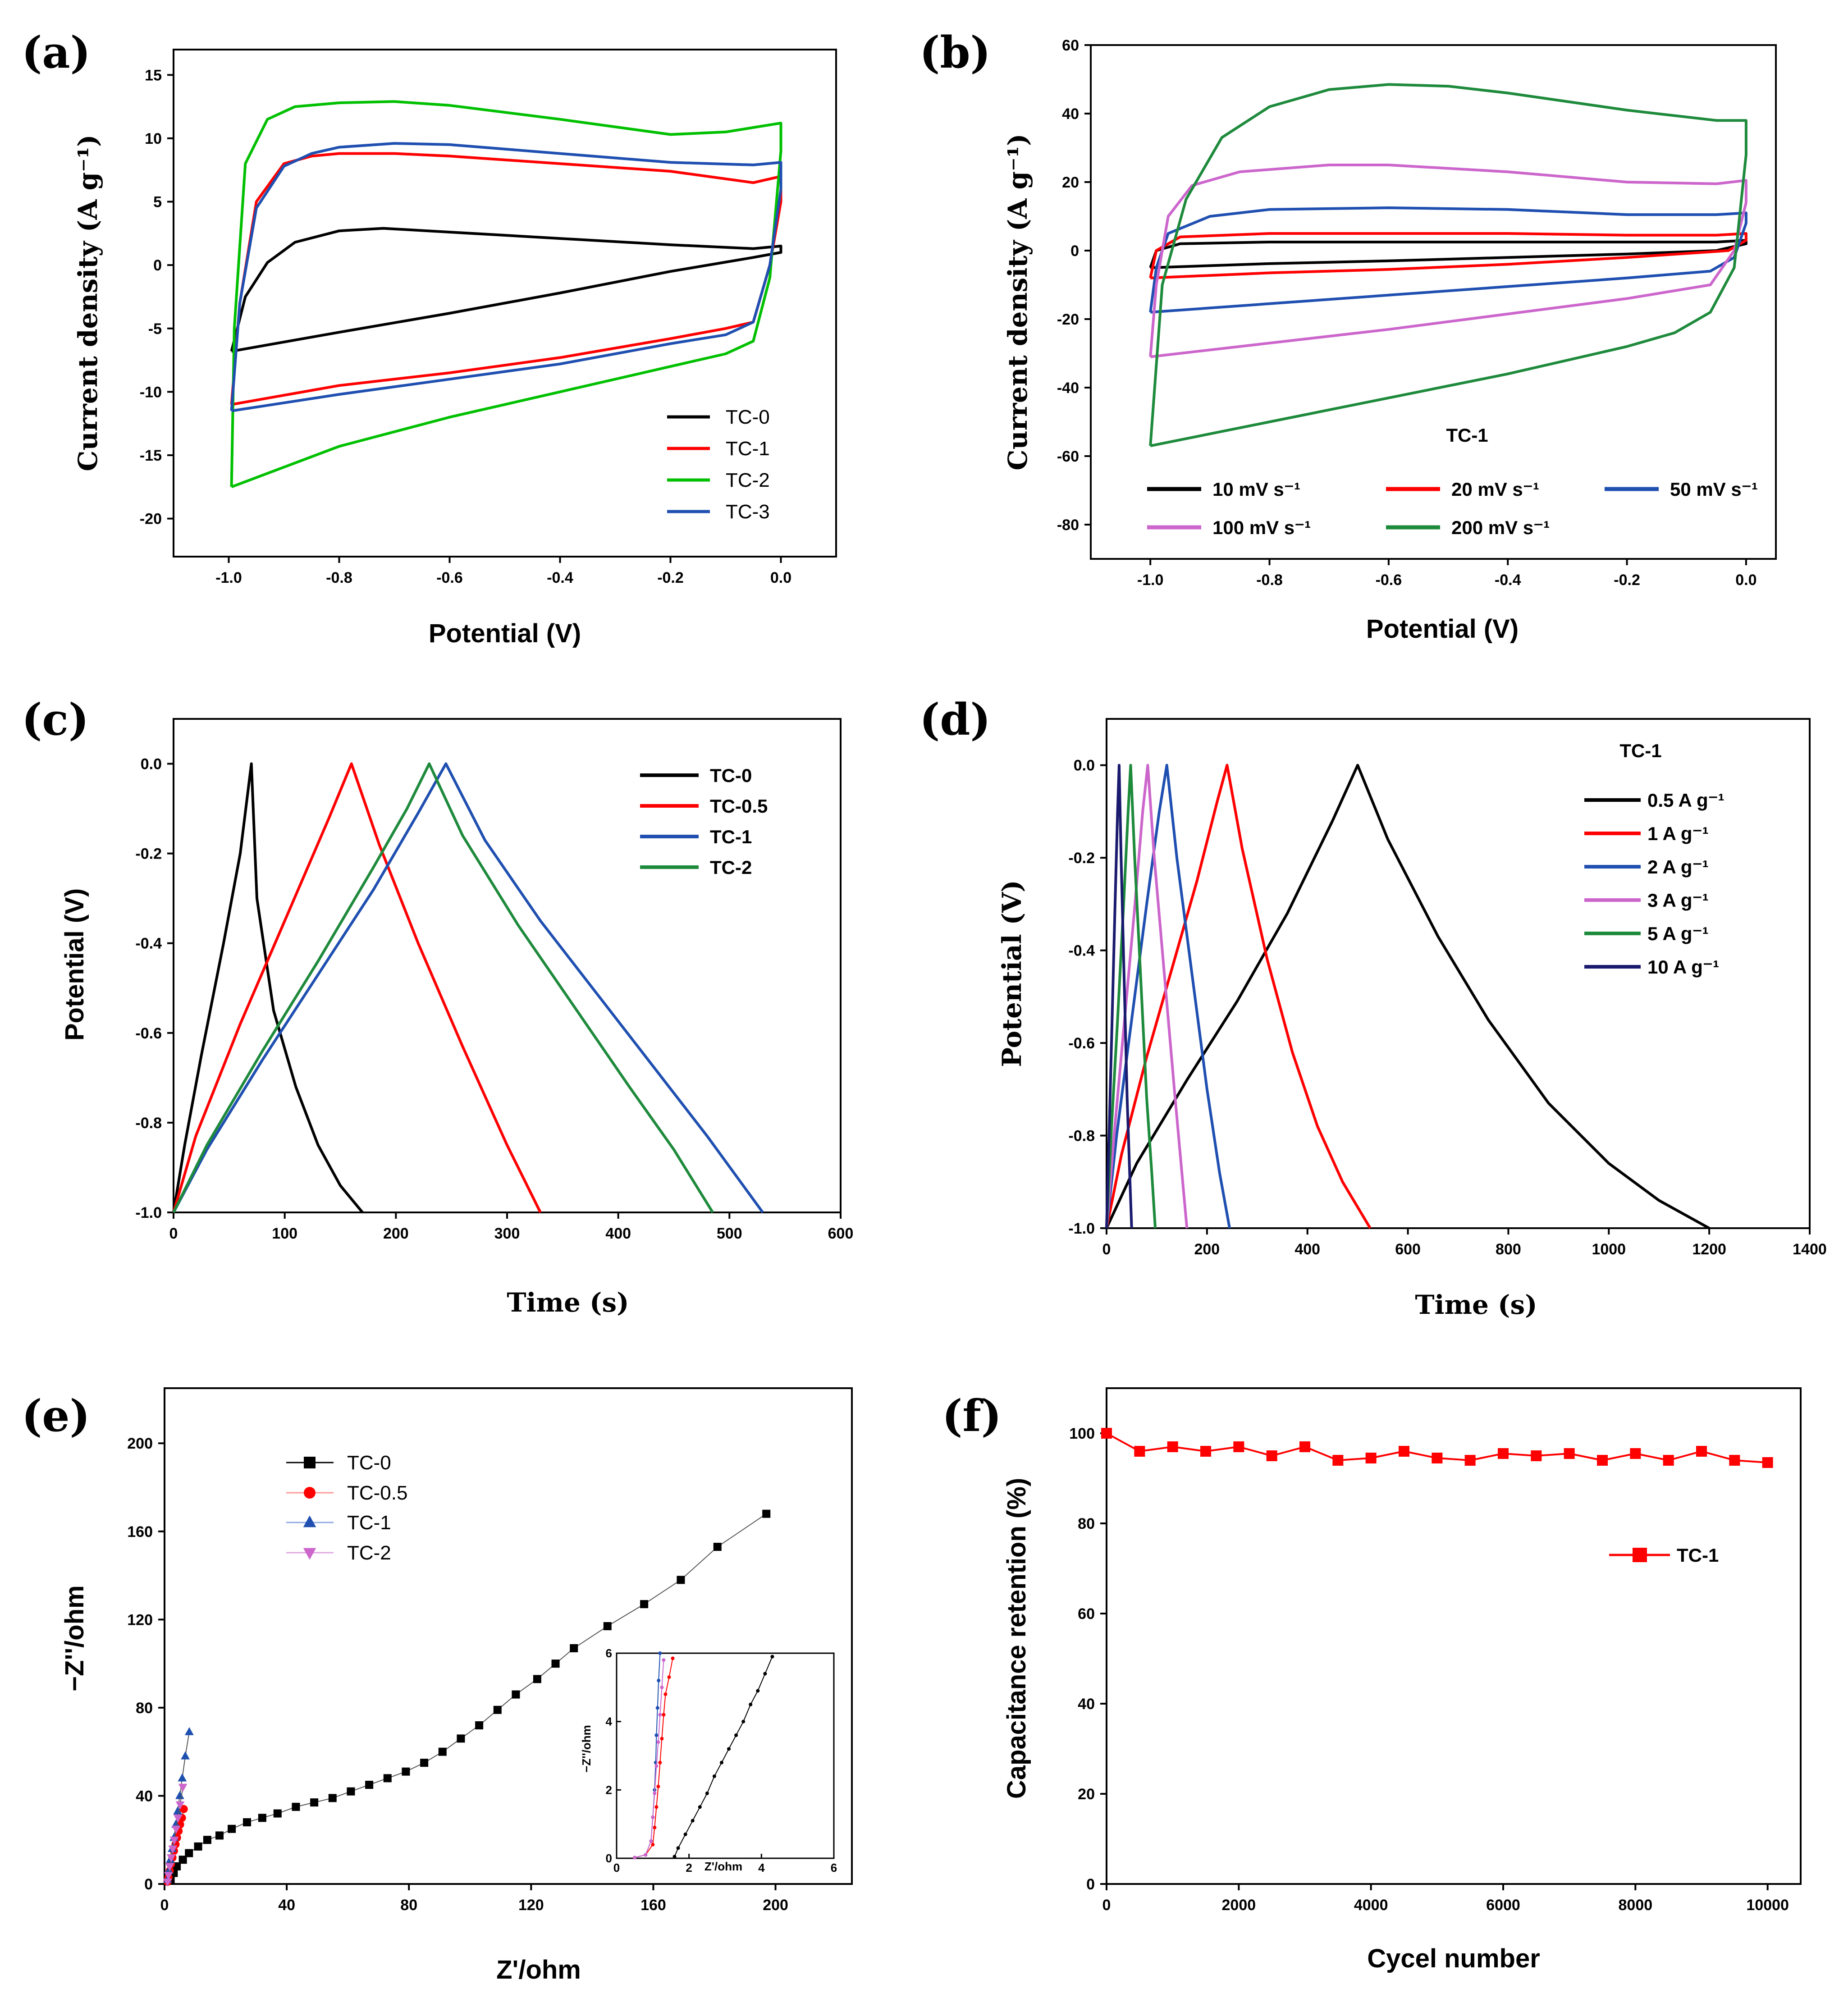  What do you see at coordinates (467, 1698) in the screenshot?
I see `series-layer-e` at bounding box center [467, 1698].